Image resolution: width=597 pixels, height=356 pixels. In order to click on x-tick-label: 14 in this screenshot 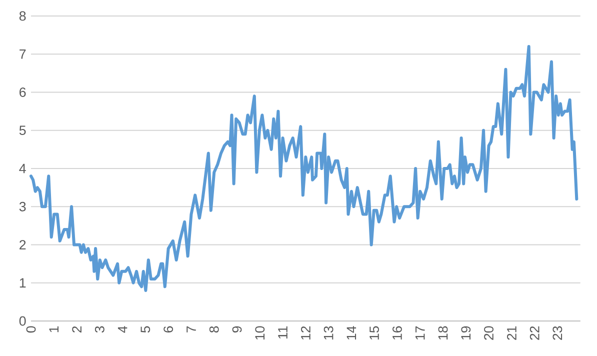, I will do `click(351, 333)`.